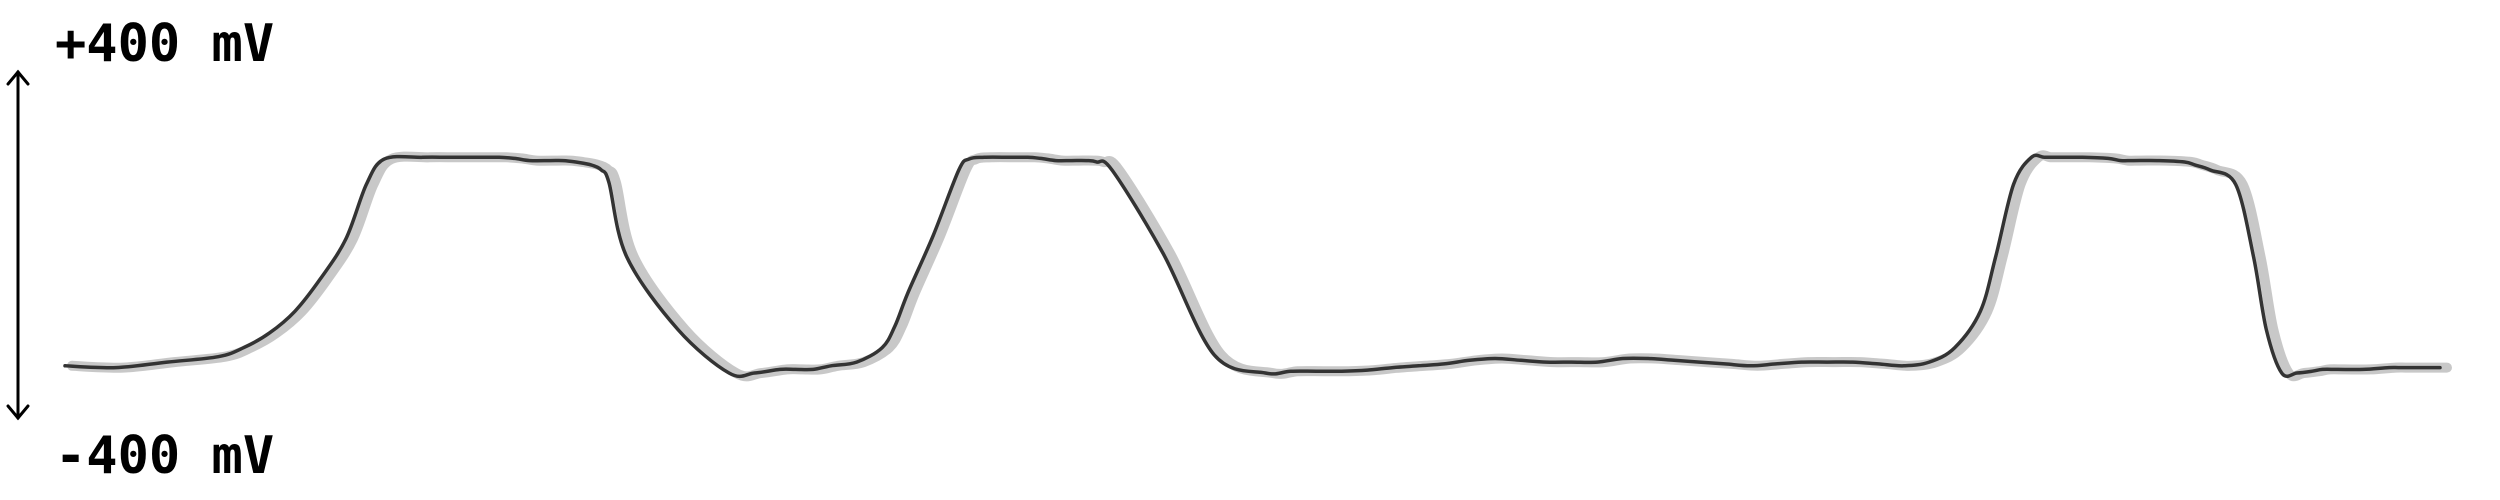  I want to click on y-range-arrow-head-bottom, so click(18, 412).